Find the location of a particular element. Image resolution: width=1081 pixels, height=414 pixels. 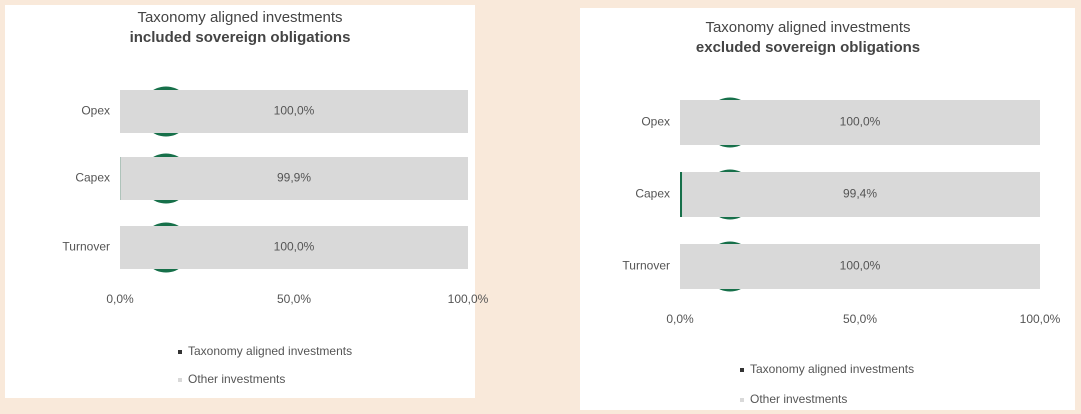

chart-subtitle: excluded sovereign obligations is located at coordinates (808, 47).